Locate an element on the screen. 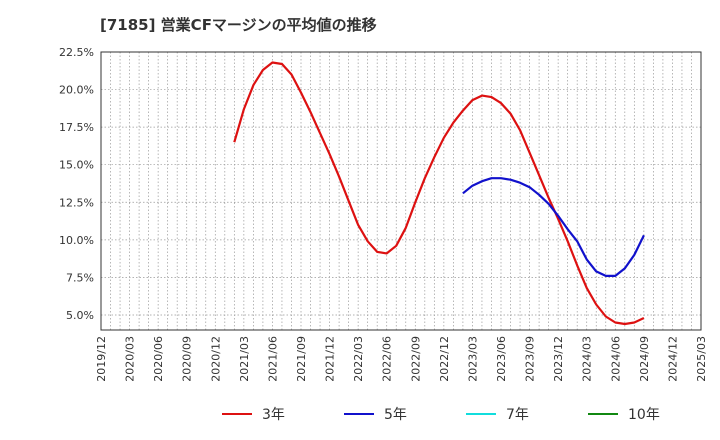 The image size is (720, 440). legend-item-5y: 5年 is located at coordinates (405, 414).